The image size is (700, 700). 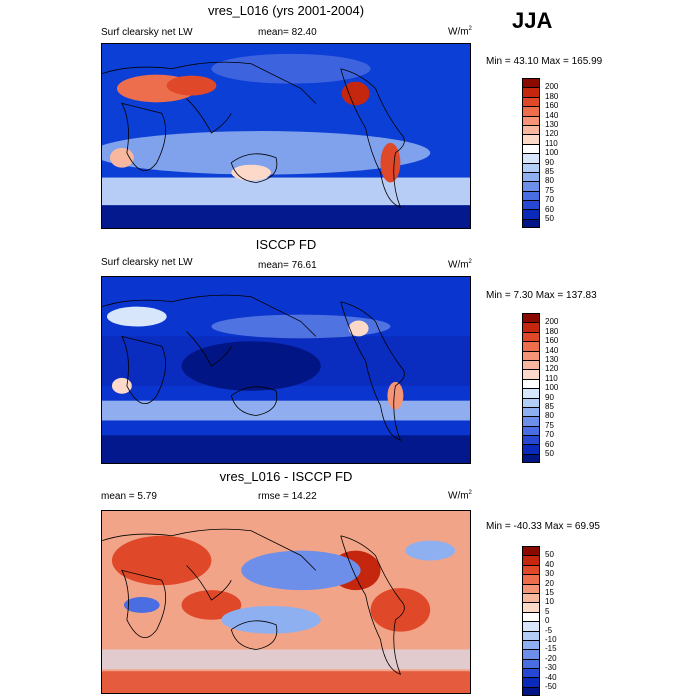 What do you see at coordinates (549, 602) in the screenshot?
I see `colorbar-tick-label: 10` at bounding box center [549, 602].